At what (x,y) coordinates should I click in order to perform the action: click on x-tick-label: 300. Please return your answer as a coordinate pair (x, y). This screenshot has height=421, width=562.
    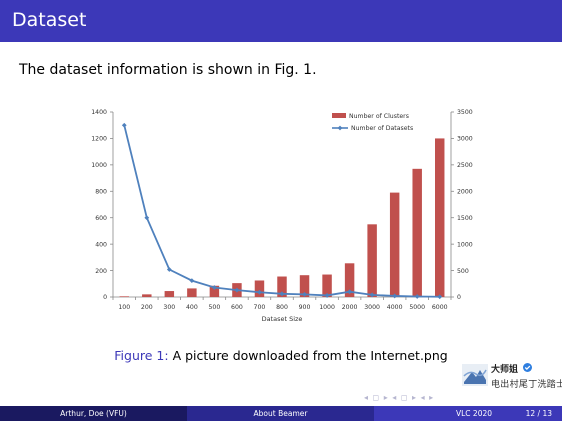
    Looking at the image, I should click on (169, 307).